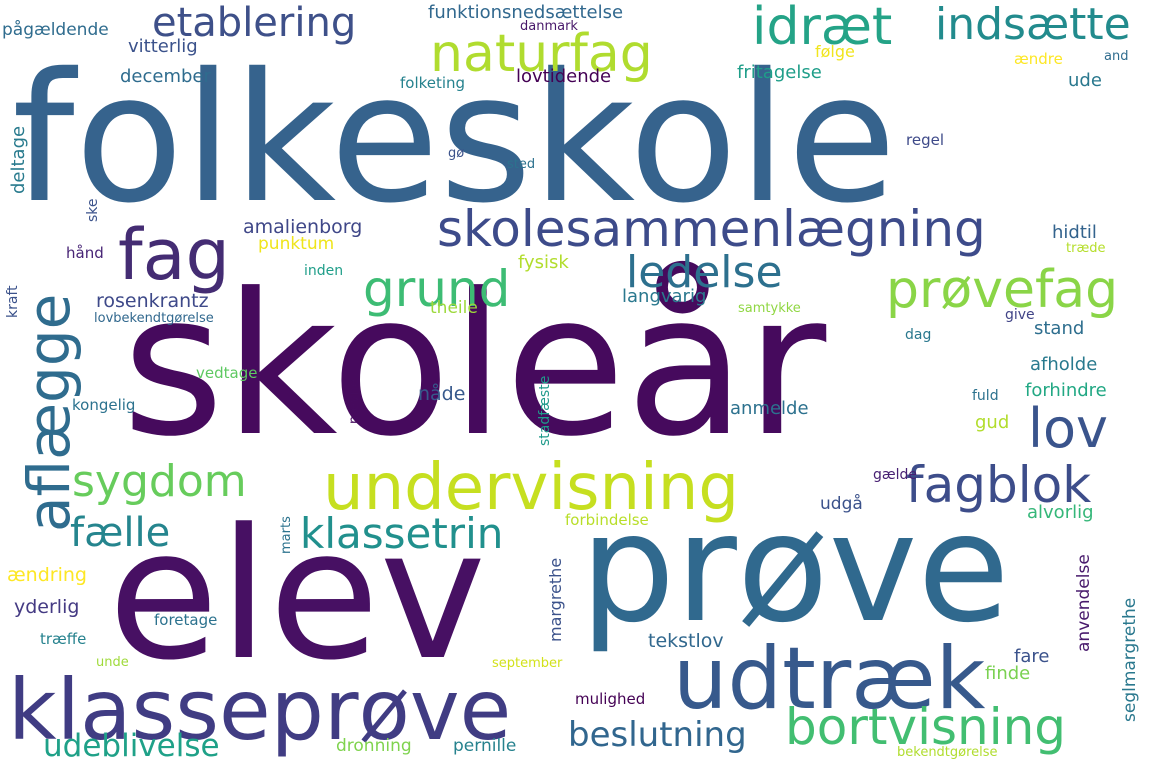 This screenshot has height=770, width=1155. What do you see at coordinates (433, 83) in the screenshot?
I see `word-folketing: folketing` at bounding box center [433, 83].